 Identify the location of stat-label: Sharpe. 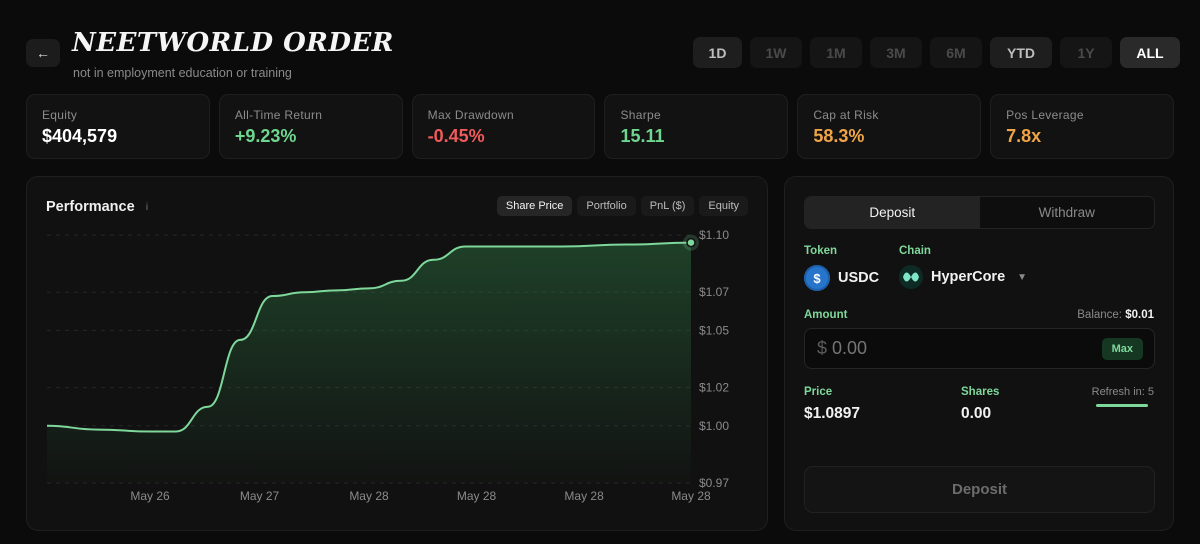
(640, 115).